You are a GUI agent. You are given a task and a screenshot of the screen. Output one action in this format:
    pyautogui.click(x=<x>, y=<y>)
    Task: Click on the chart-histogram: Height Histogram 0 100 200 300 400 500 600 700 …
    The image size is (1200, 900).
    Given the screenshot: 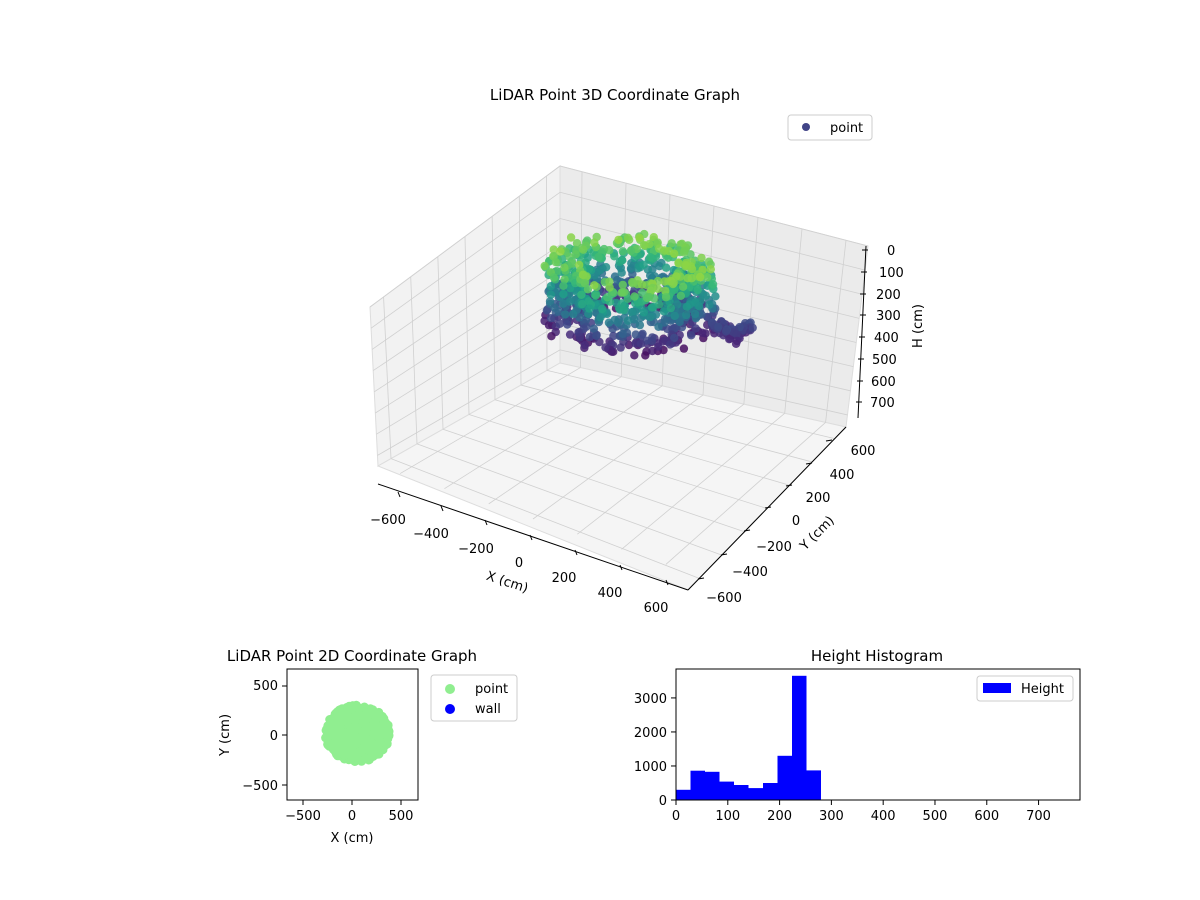 What is the action you would take?
    pyautogui.click(x=857, y=735)
    